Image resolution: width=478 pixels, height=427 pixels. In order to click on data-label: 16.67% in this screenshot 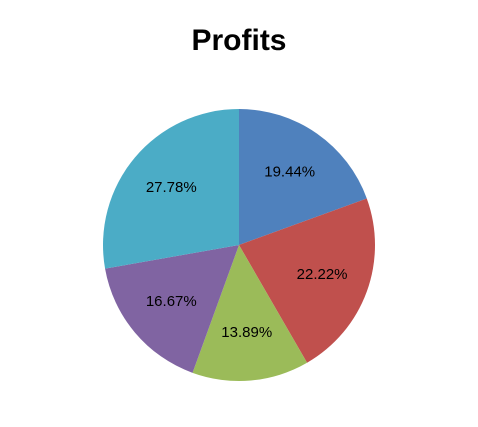, I will do `click(171, 301)`.